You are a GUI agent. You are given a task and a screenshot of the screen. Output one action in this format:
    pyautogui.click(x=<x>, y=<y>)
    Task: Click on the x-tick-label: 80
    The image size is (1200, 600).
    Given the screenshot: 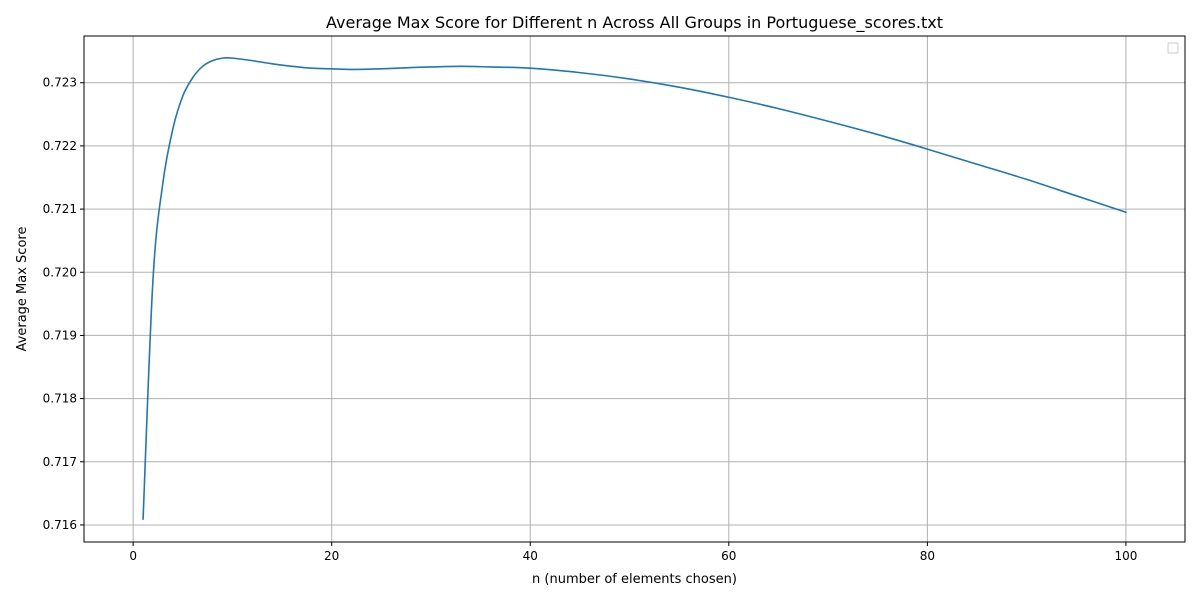 What is the action you would take?
    pyautogui.click(x=927, y=556)
    